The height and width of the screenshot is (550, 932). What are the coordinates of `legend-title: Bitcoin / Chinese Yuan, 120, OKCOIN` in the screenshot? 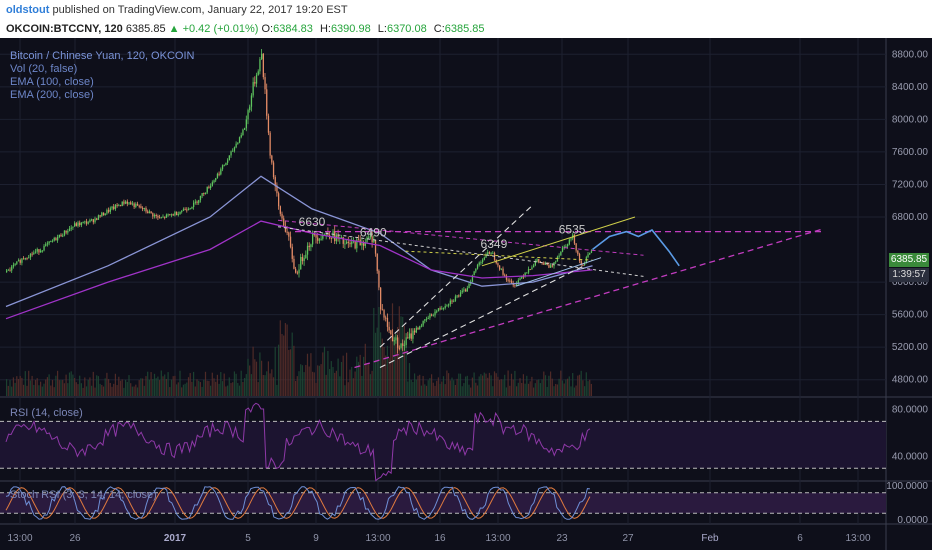 It's located at (102, 56).